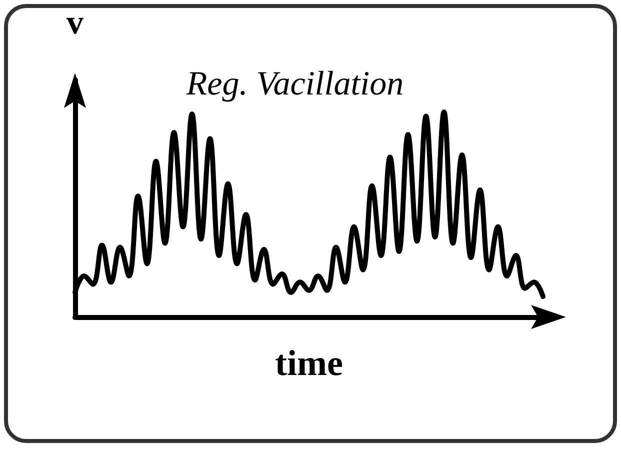 This screenshot has width=621, height=450. What do you see at coordinates (75, 23) in the screenshot?
I see `y-axis-title: v` at bounding box center [75, 23].